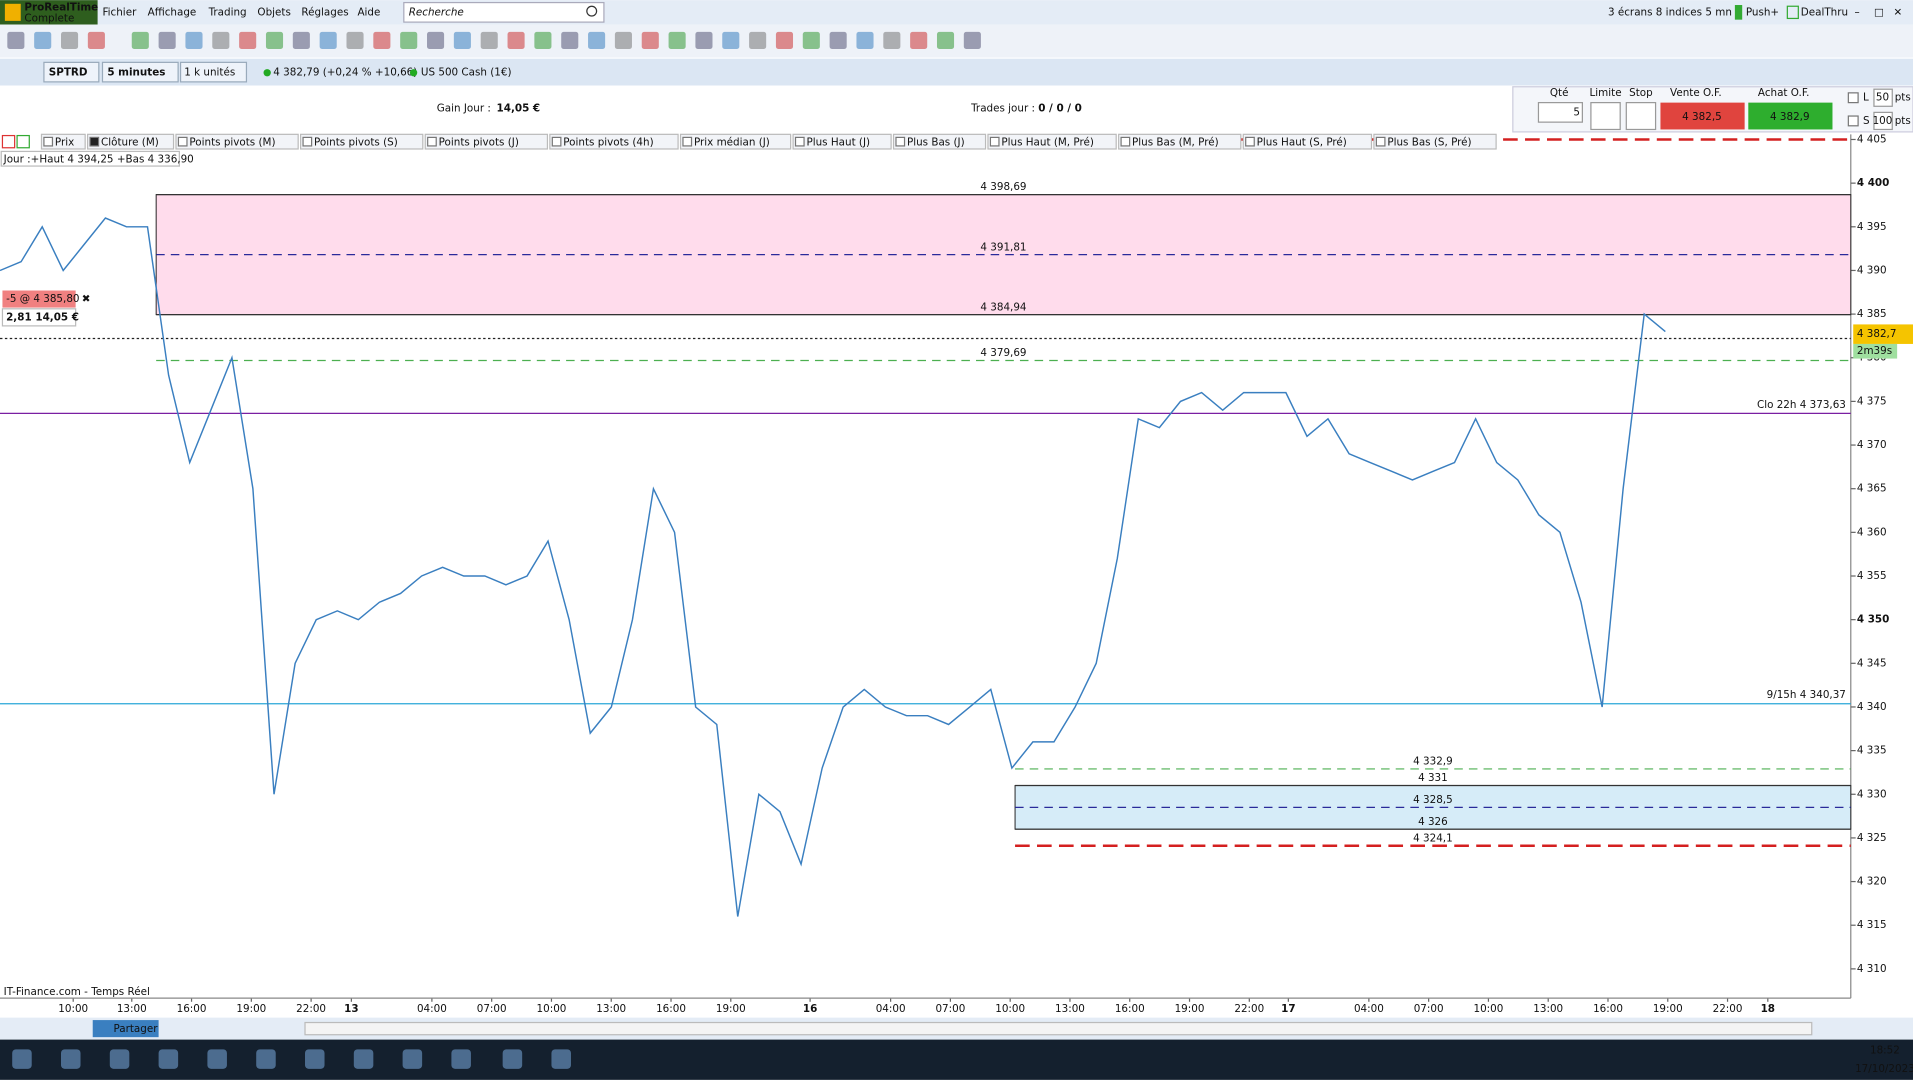 The height and width of the screenshot is (1080, 1913). What do you see at coordinates (1853, 121) in the screenshot?
I see `s-check` at bounding box center [1853, 121].